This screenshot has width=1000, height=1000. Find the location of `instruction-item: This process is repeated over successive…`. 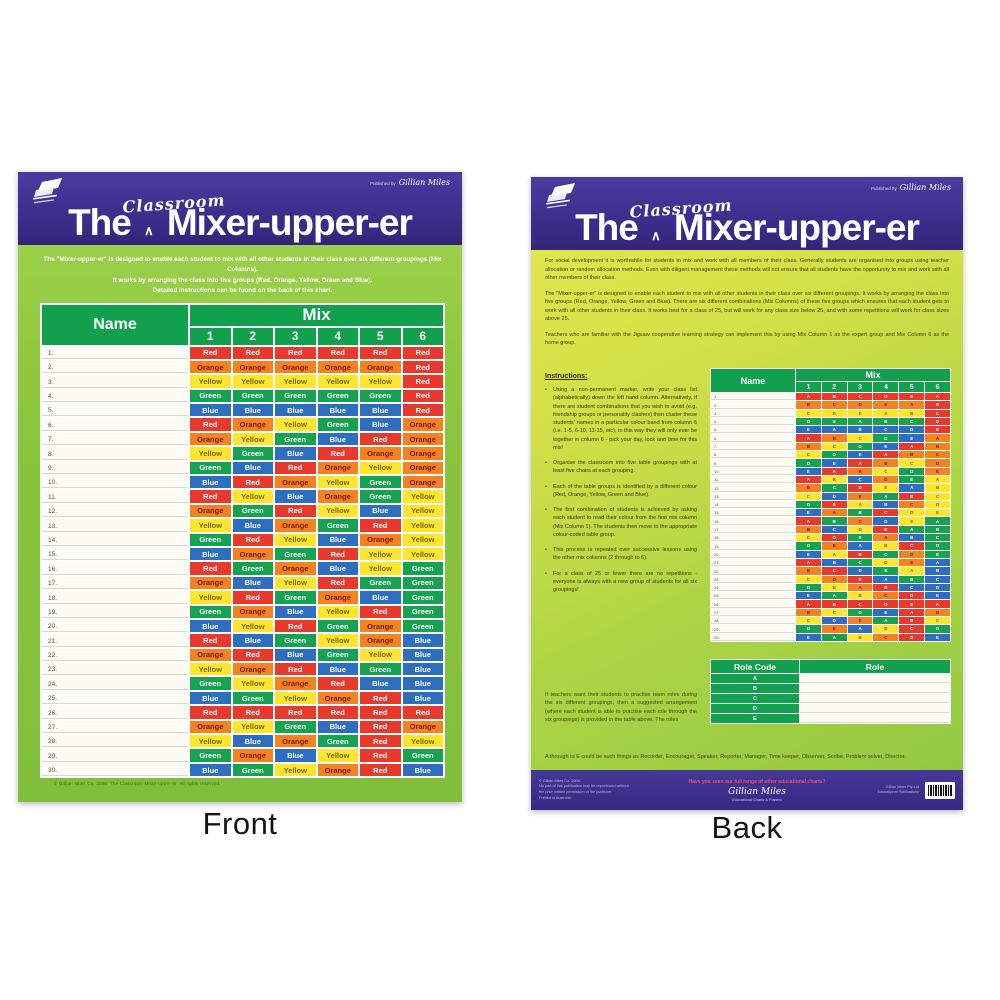

instruction-item: This process is repeated over successive… is located at coordinates (621, 554).